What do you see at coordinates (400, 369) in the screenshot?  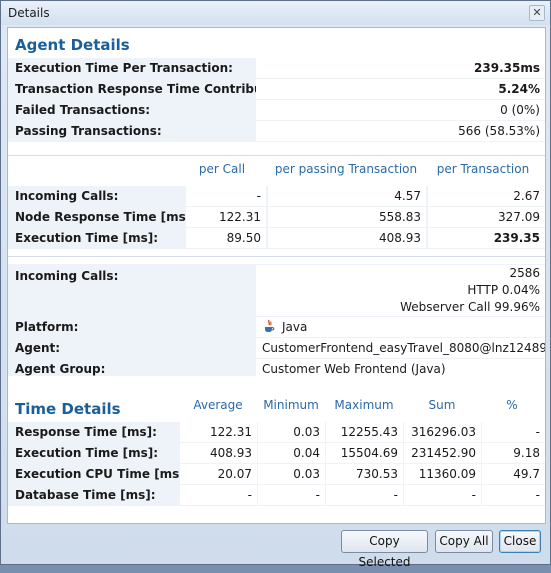 I see `agent-group-value: Customer Web Frontend (Java)` at bounding box center [400, 369].